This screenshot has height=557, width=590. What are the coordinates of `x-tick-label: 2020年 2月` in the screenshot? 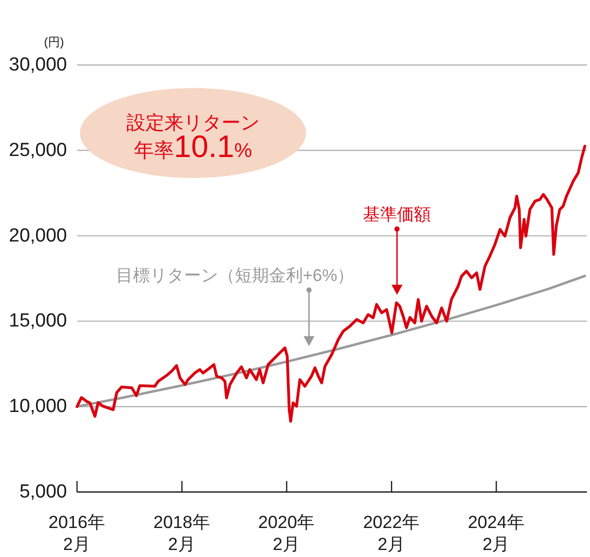 It's located at (287, 533).